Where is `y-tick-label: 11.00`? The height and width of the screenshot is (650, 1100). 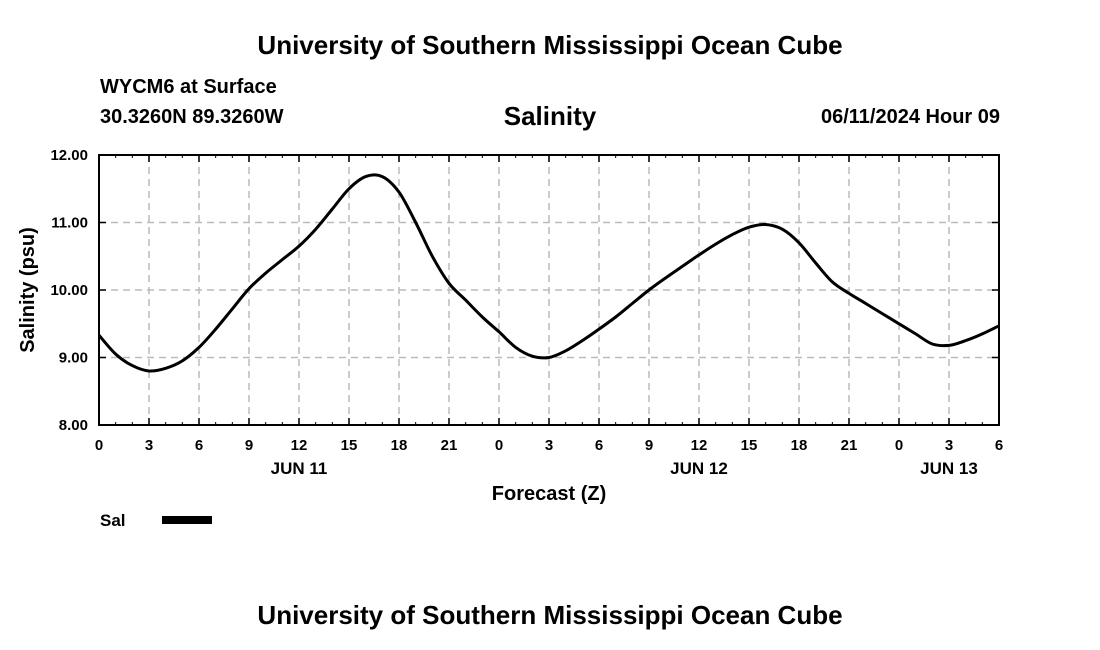
y-tick-label: 11.00 is located at coordinates (69, 223).